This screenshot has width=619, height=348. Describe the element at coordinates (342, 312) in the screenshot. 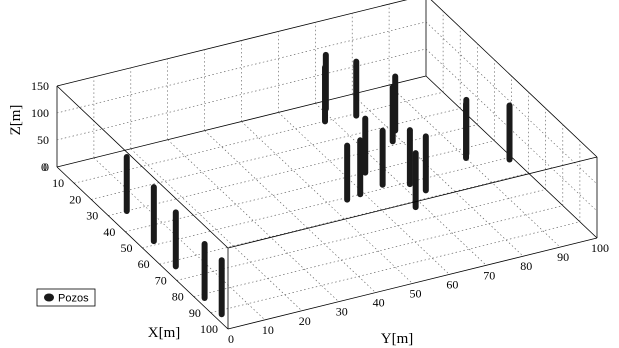

I see `y-tick-label: 30` at that location.